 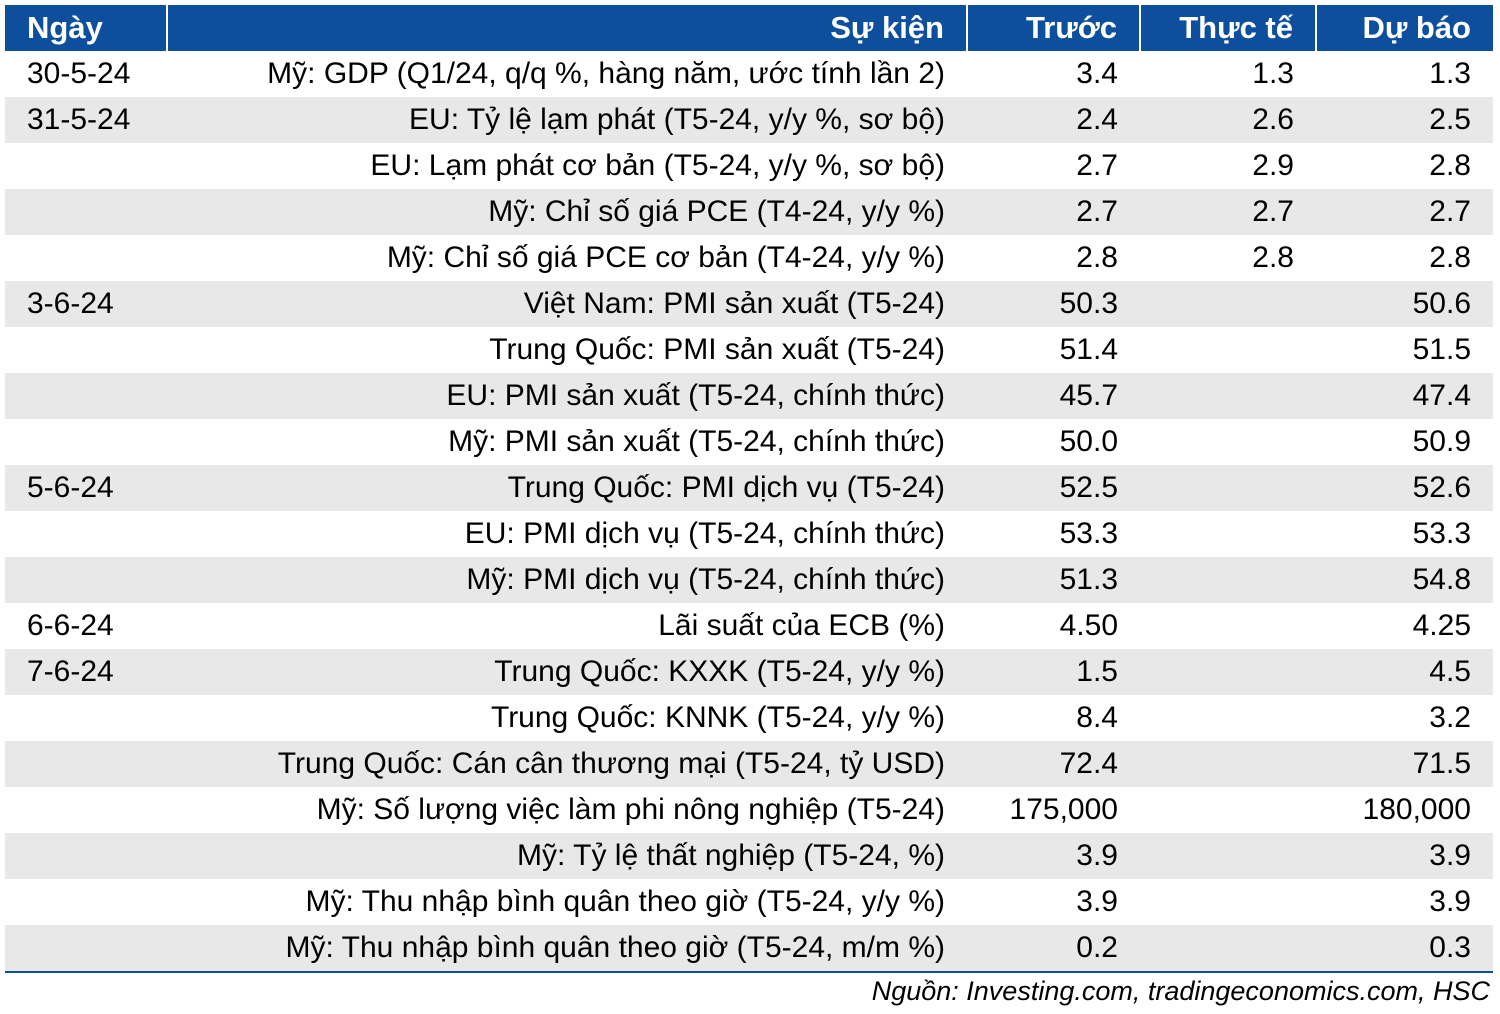 I want to click on row-actual: 2.7, so click(x=1228, y=212).